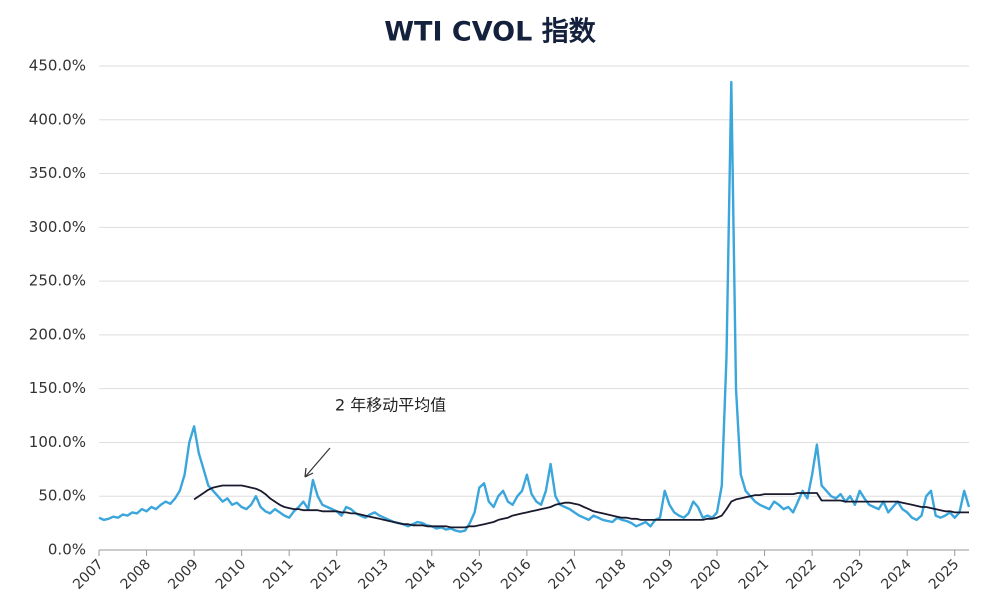 Image resolution: width=994 pixels, height=615 pixels. What do you see at coordinates (231, 574) in the screenshot?
I see `x-tick-label: 2010` at bounding box center [231, 574].